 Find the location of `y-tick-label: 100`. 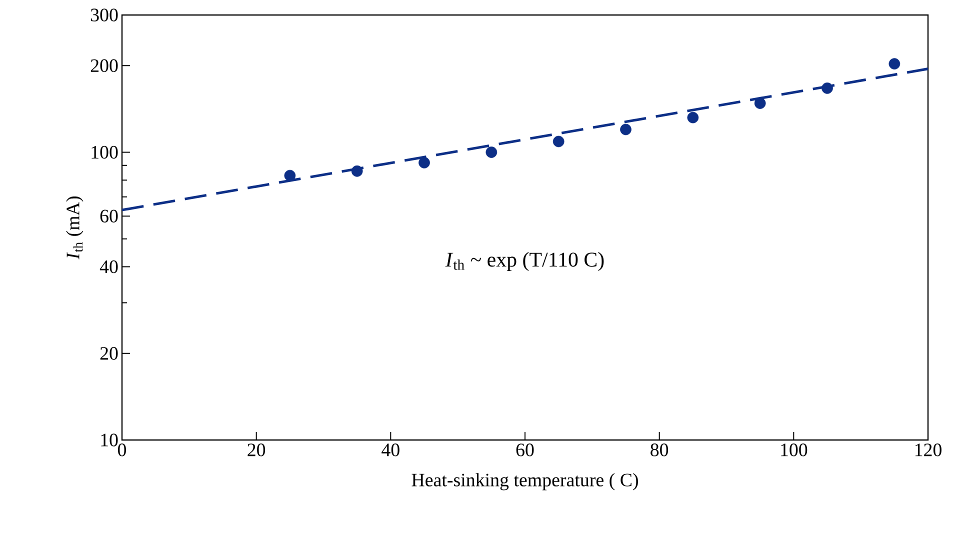

y-tick-label: 100 is located at coordinates (105, 152).